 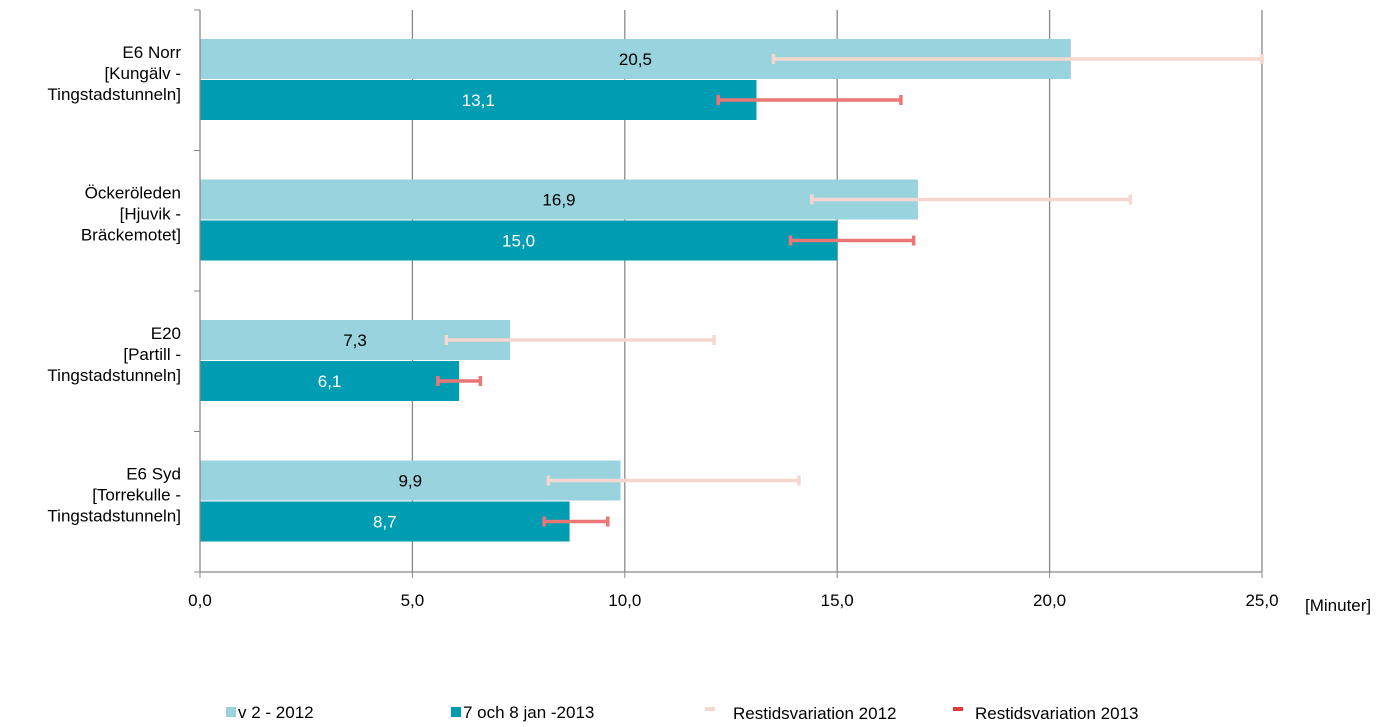 I want to click on legend-label: v 2 - 2012, so click(x=276, y=712).